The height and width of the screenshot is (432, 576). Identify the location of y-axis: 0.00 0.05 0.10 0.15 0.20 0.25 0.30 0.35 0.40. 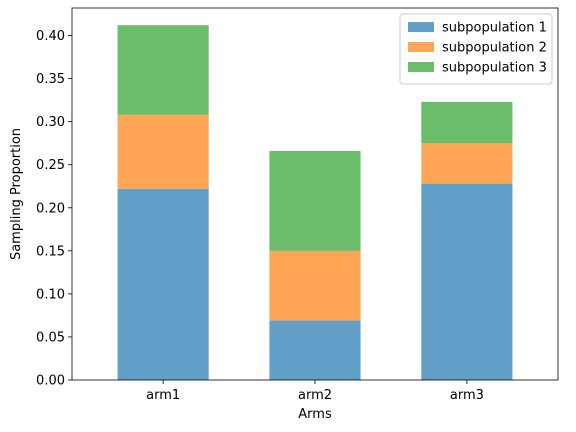
(54, 209).